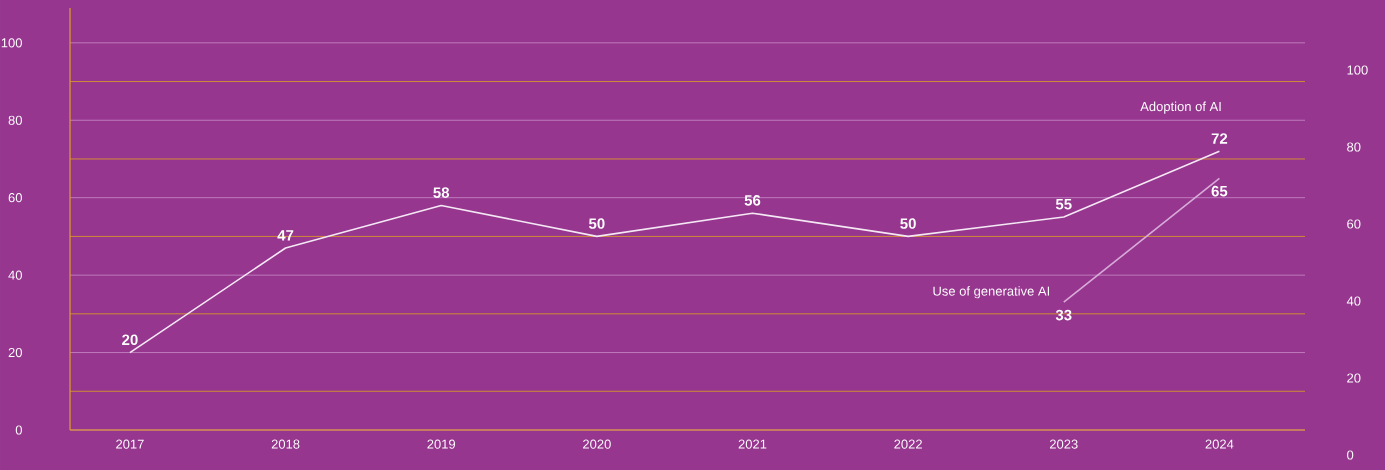 The height and width of the screenshot is (470, 1385). What do you see at coordinates (15, 352) in the screenshot?
I see `y-tick-label: 20` at bounding box center [15, 352].